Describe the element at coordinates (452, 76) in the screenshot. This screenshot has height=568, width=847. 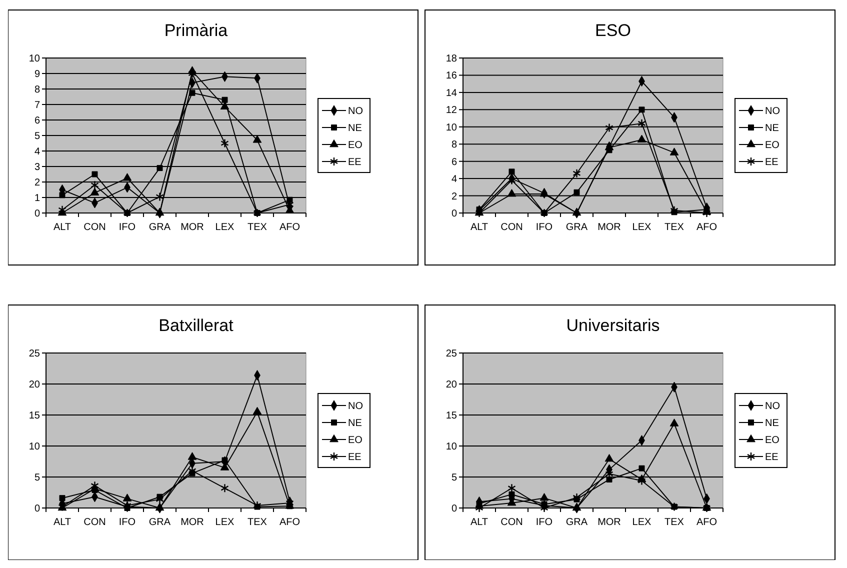
I see `y-tick-label: 16` at that location.